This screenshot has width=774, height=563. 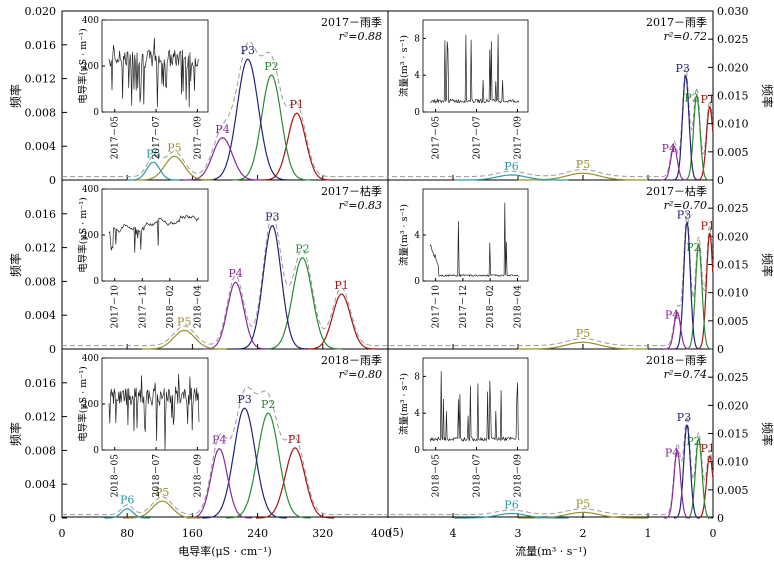 I want to click on r2-label: r²=0.72, so click(x=685, y=36).